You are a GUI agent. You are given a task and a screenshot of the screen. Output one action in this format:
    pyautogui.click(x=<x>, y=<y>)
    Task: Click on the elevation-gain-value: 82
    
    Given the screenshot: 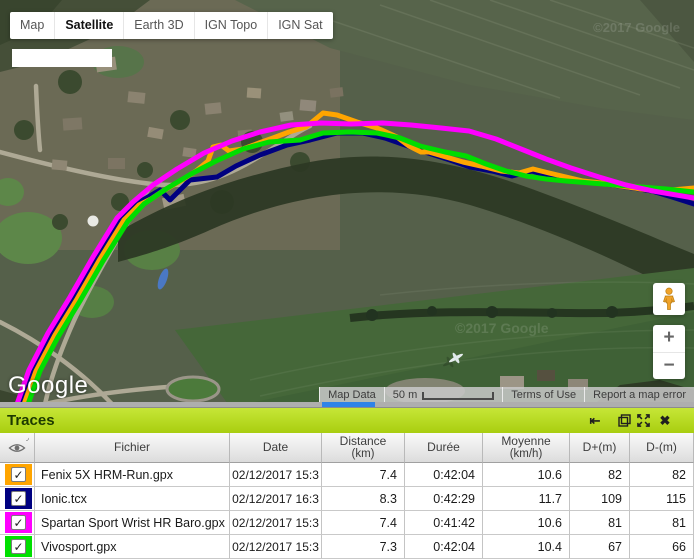 What is the action you would take?
    pyautogui.click(x=600, y=475)
    